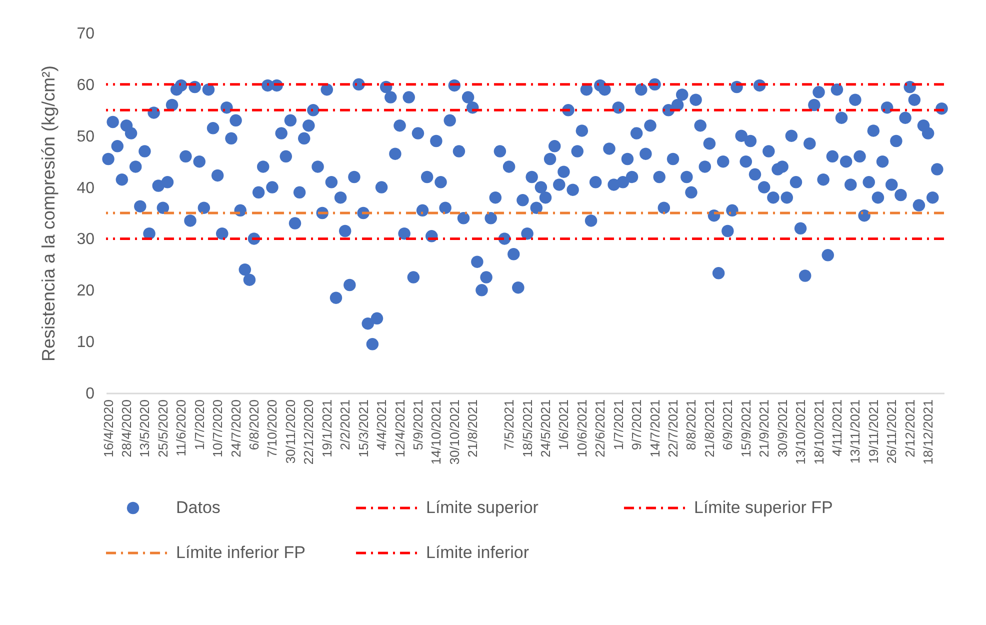 The image size is (986, 625). Describe the element at coordinates (600, 429) in the screenshot. I see `x-tick-label: 22/6/2021` at that location.